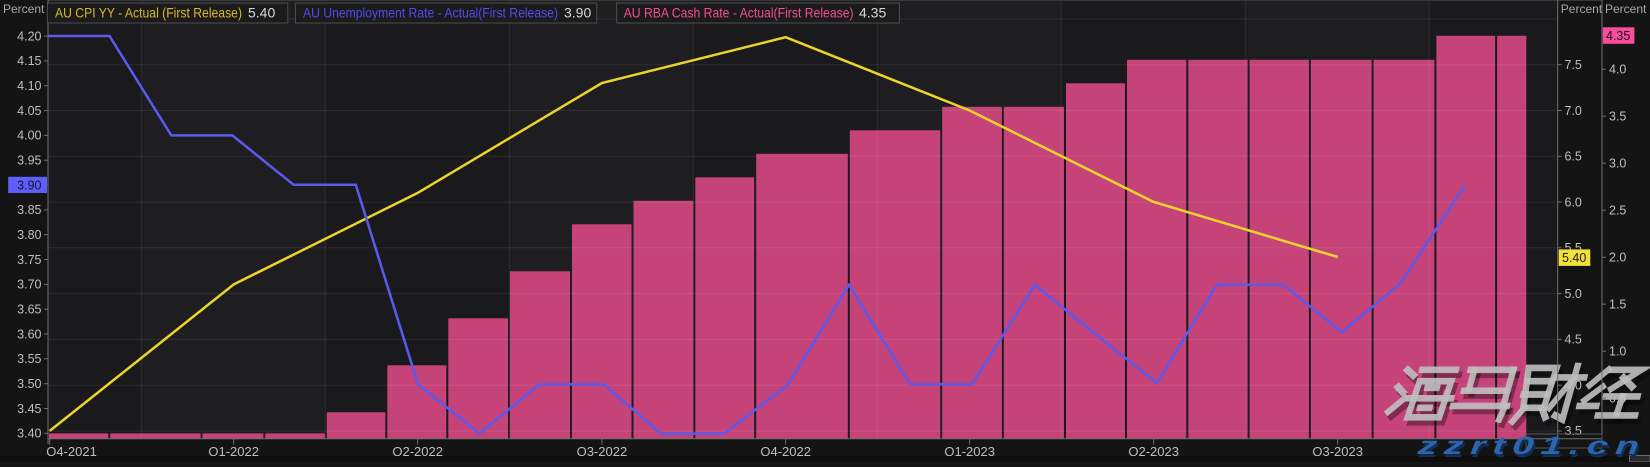 The height and width of the screenshot is (467, 1650). I want to click on svg-text: 7.0, so click(1573, 111).